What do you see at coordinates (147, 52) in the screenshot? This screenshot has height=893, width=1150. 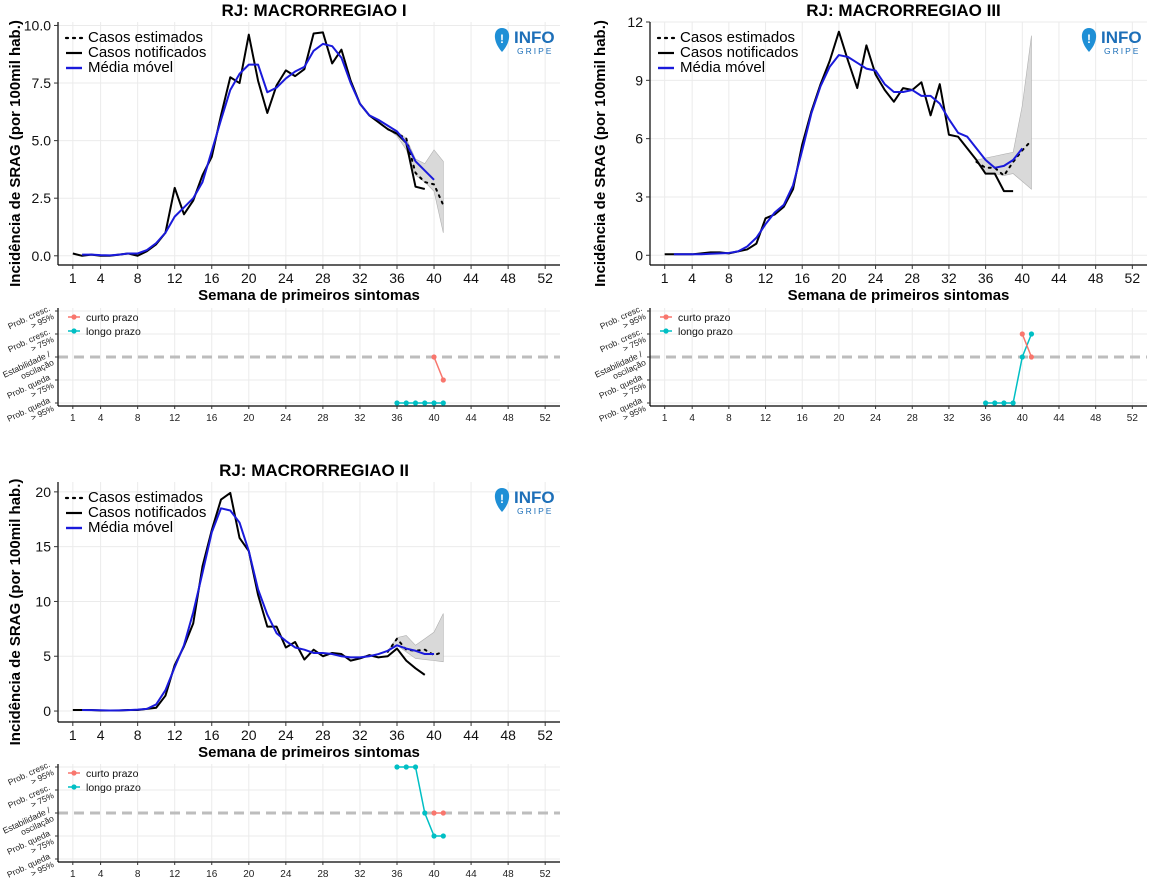 I see `legend-label-notificados: Casos notificados` at bounding box center [147, 52].